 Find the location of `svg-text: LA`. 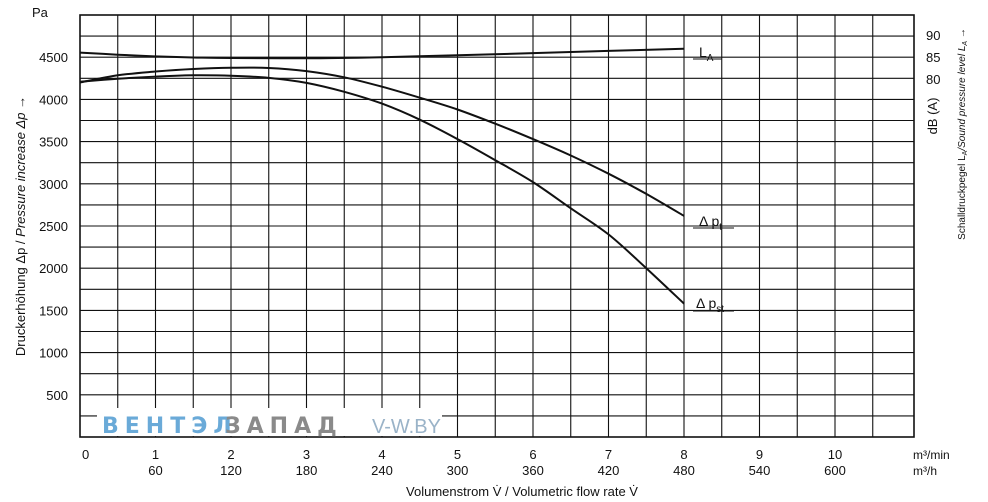

svg-text: LA is located at coordinates (706, 54).